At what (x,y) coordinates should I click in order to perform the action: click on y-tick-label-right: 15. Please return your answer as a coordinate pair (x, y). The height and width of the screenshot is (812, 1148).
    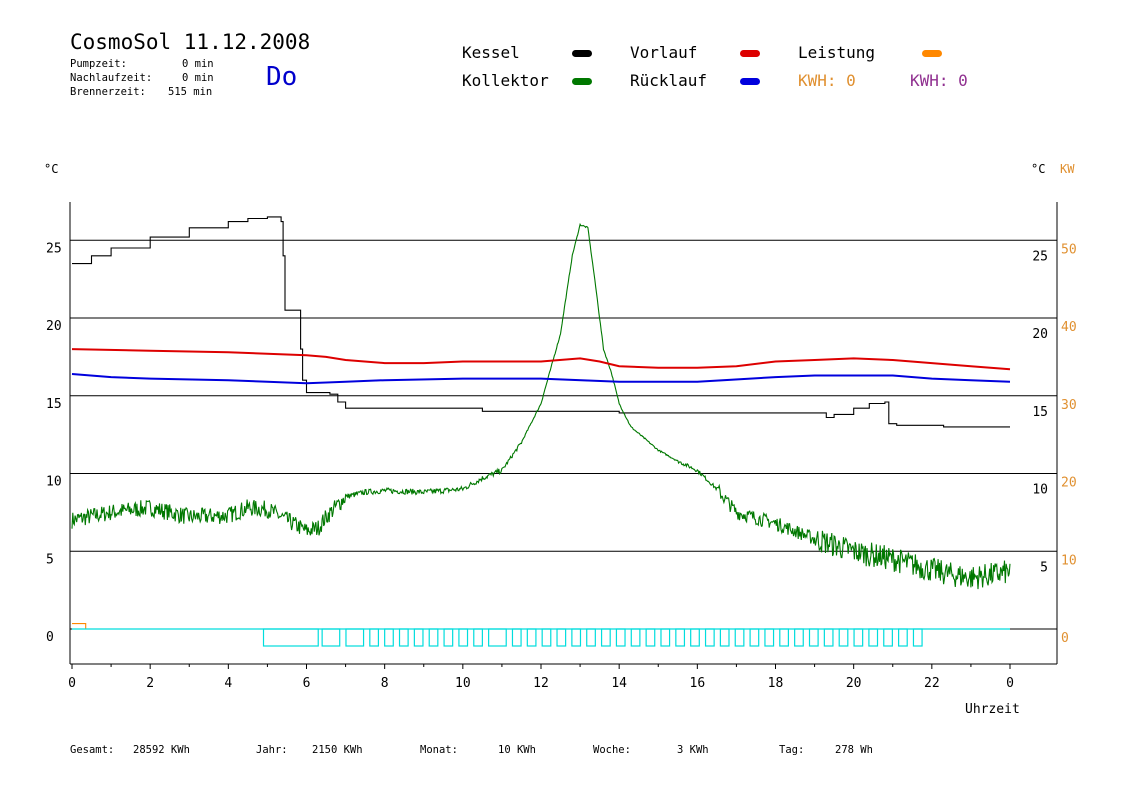
    Looking at the image, I should click on (1040, 412).